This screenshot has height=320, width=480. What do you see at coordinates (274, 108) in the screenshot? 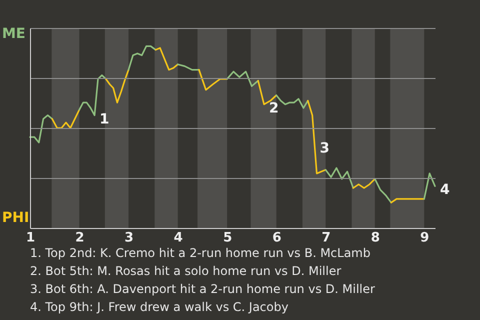
I see `annotation: 2` at bounding box center [274, 108].